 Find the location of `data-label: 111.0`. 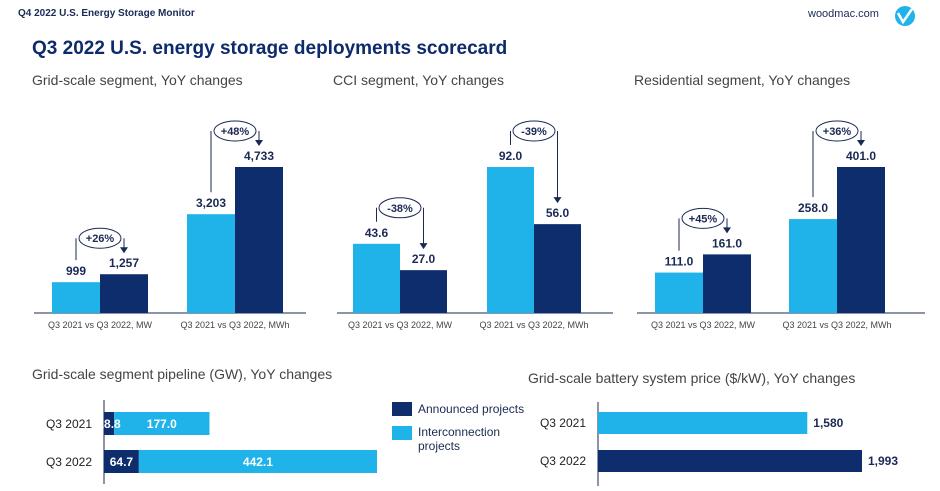

data-label: 111.0 is located at coordinates (679, 262).